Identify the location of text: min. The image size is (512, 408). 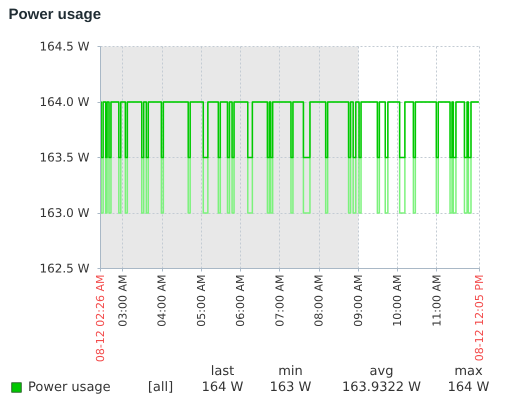
(290, 371).